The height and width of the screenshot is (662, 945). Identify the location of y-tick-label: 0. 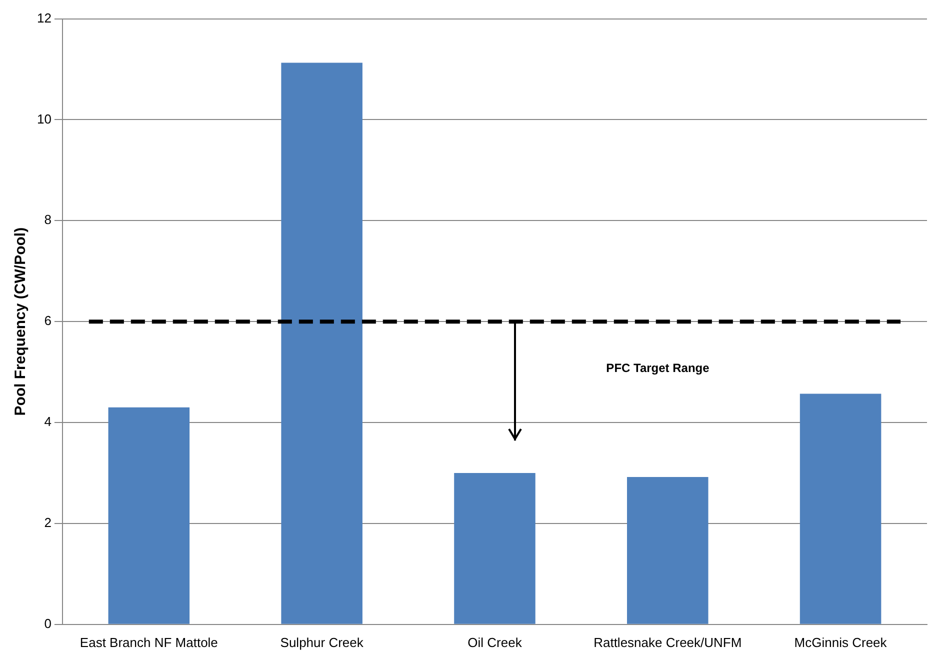
(48, 623).